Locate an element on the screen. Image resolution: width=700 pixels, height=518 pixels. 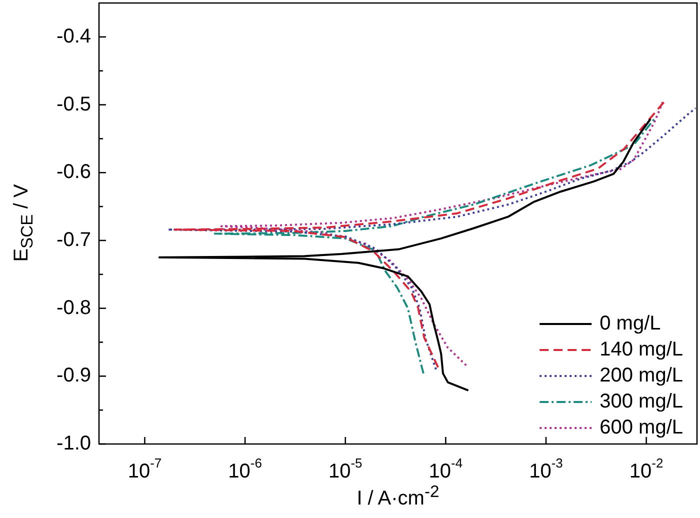
legend-label: 600 mg/L is located at coordinates (641, 427).